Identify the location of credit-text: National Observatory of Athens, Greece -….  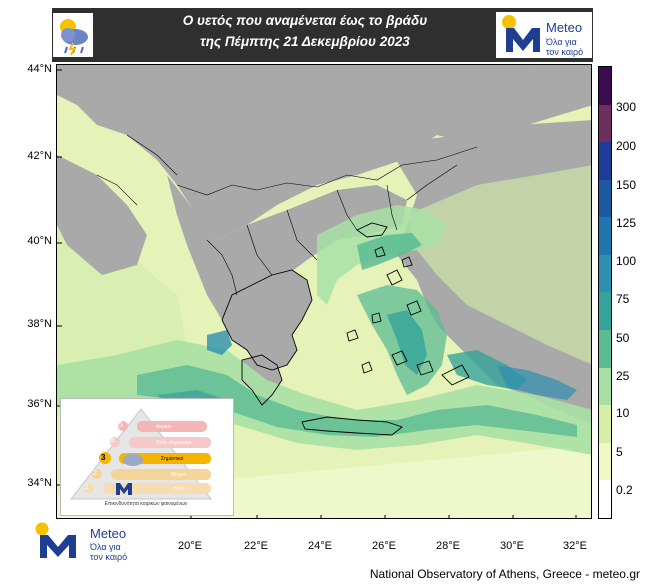
(504, 574).